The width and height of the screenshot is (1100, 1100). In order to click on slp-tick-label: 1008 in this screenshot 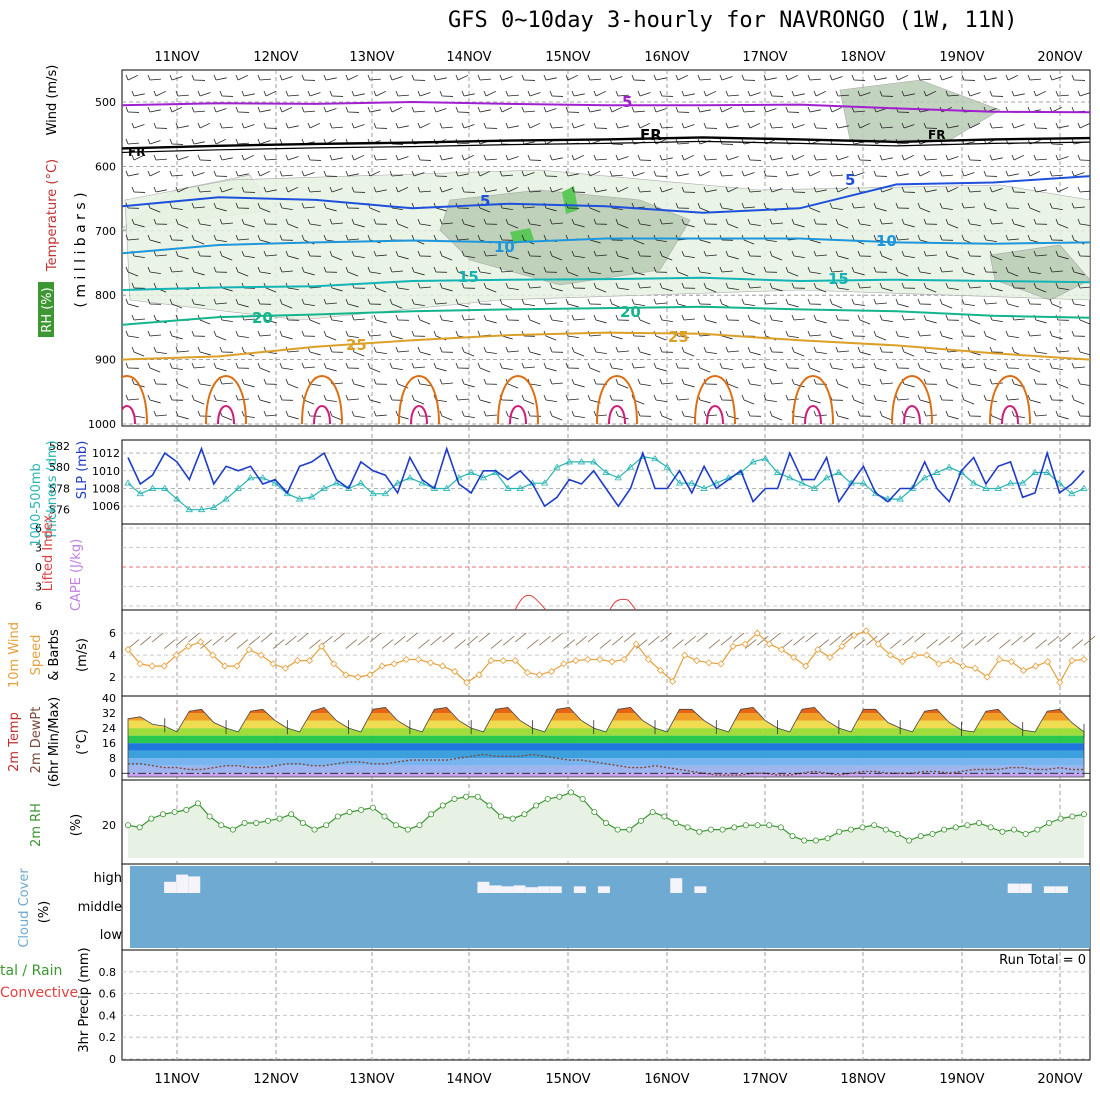, I will do `click(106, 488)`.